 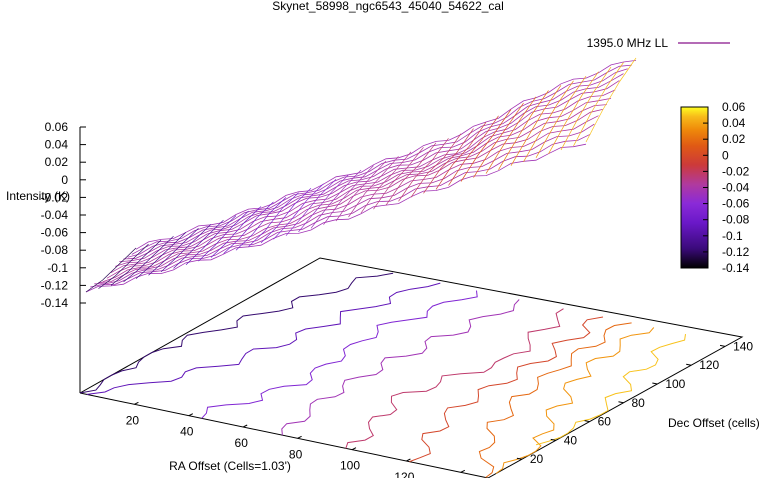 What do you see at coordinates (64, 180) in the screenshot?
I see `z-tick-label: 0` at bounding box center [64, 180].